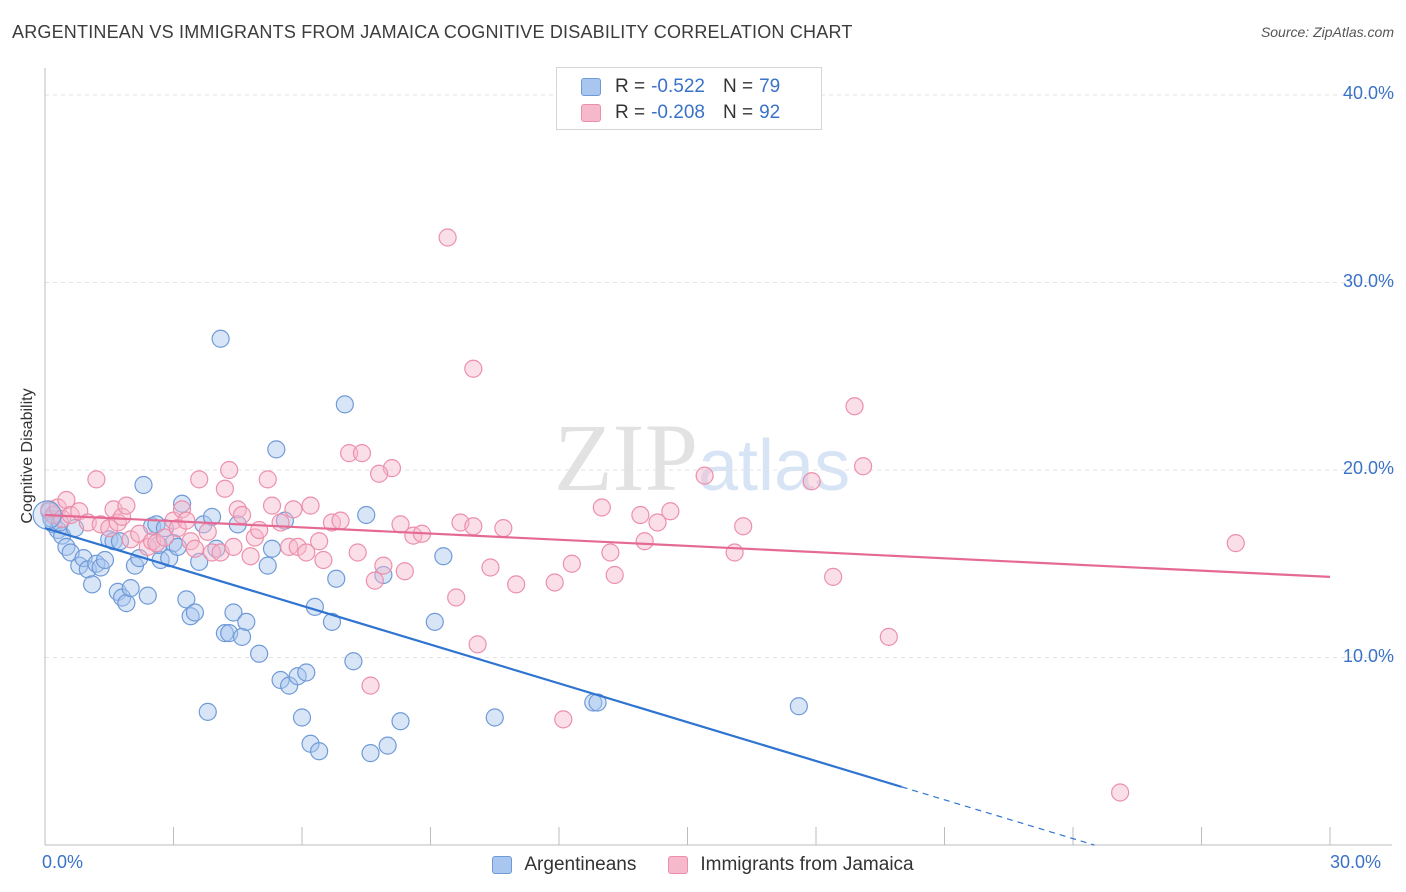 The height and width of the screenshot is (892, 1406). What do you see at coordinates (998, 816) in the screenshot?
I see `argentinean-trend-extension` at bounding box center [998, 816].